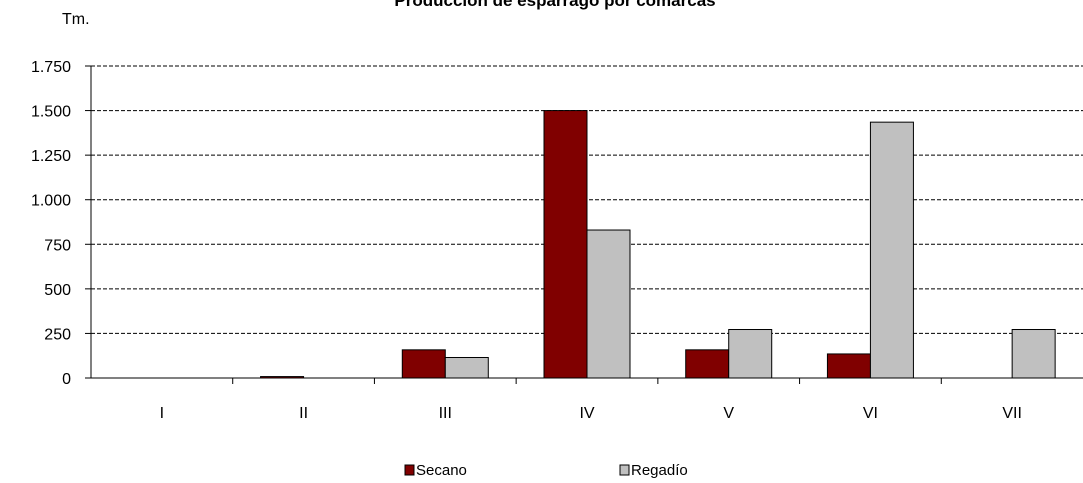  What do you see at coordinates (423, 364) in the screenshot?
I see `bar-secano-III` at bounding box center [423, 364].